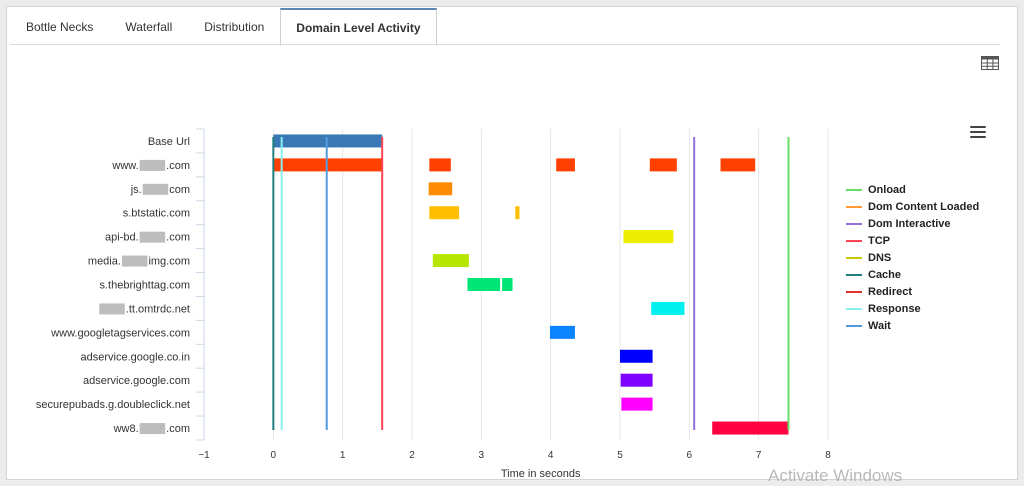 The width and height of the screenshot is (1024, 486). Describe the element at coordinates (828, 455) in the screenshot. I see `x-tick-label: 8` at that location.